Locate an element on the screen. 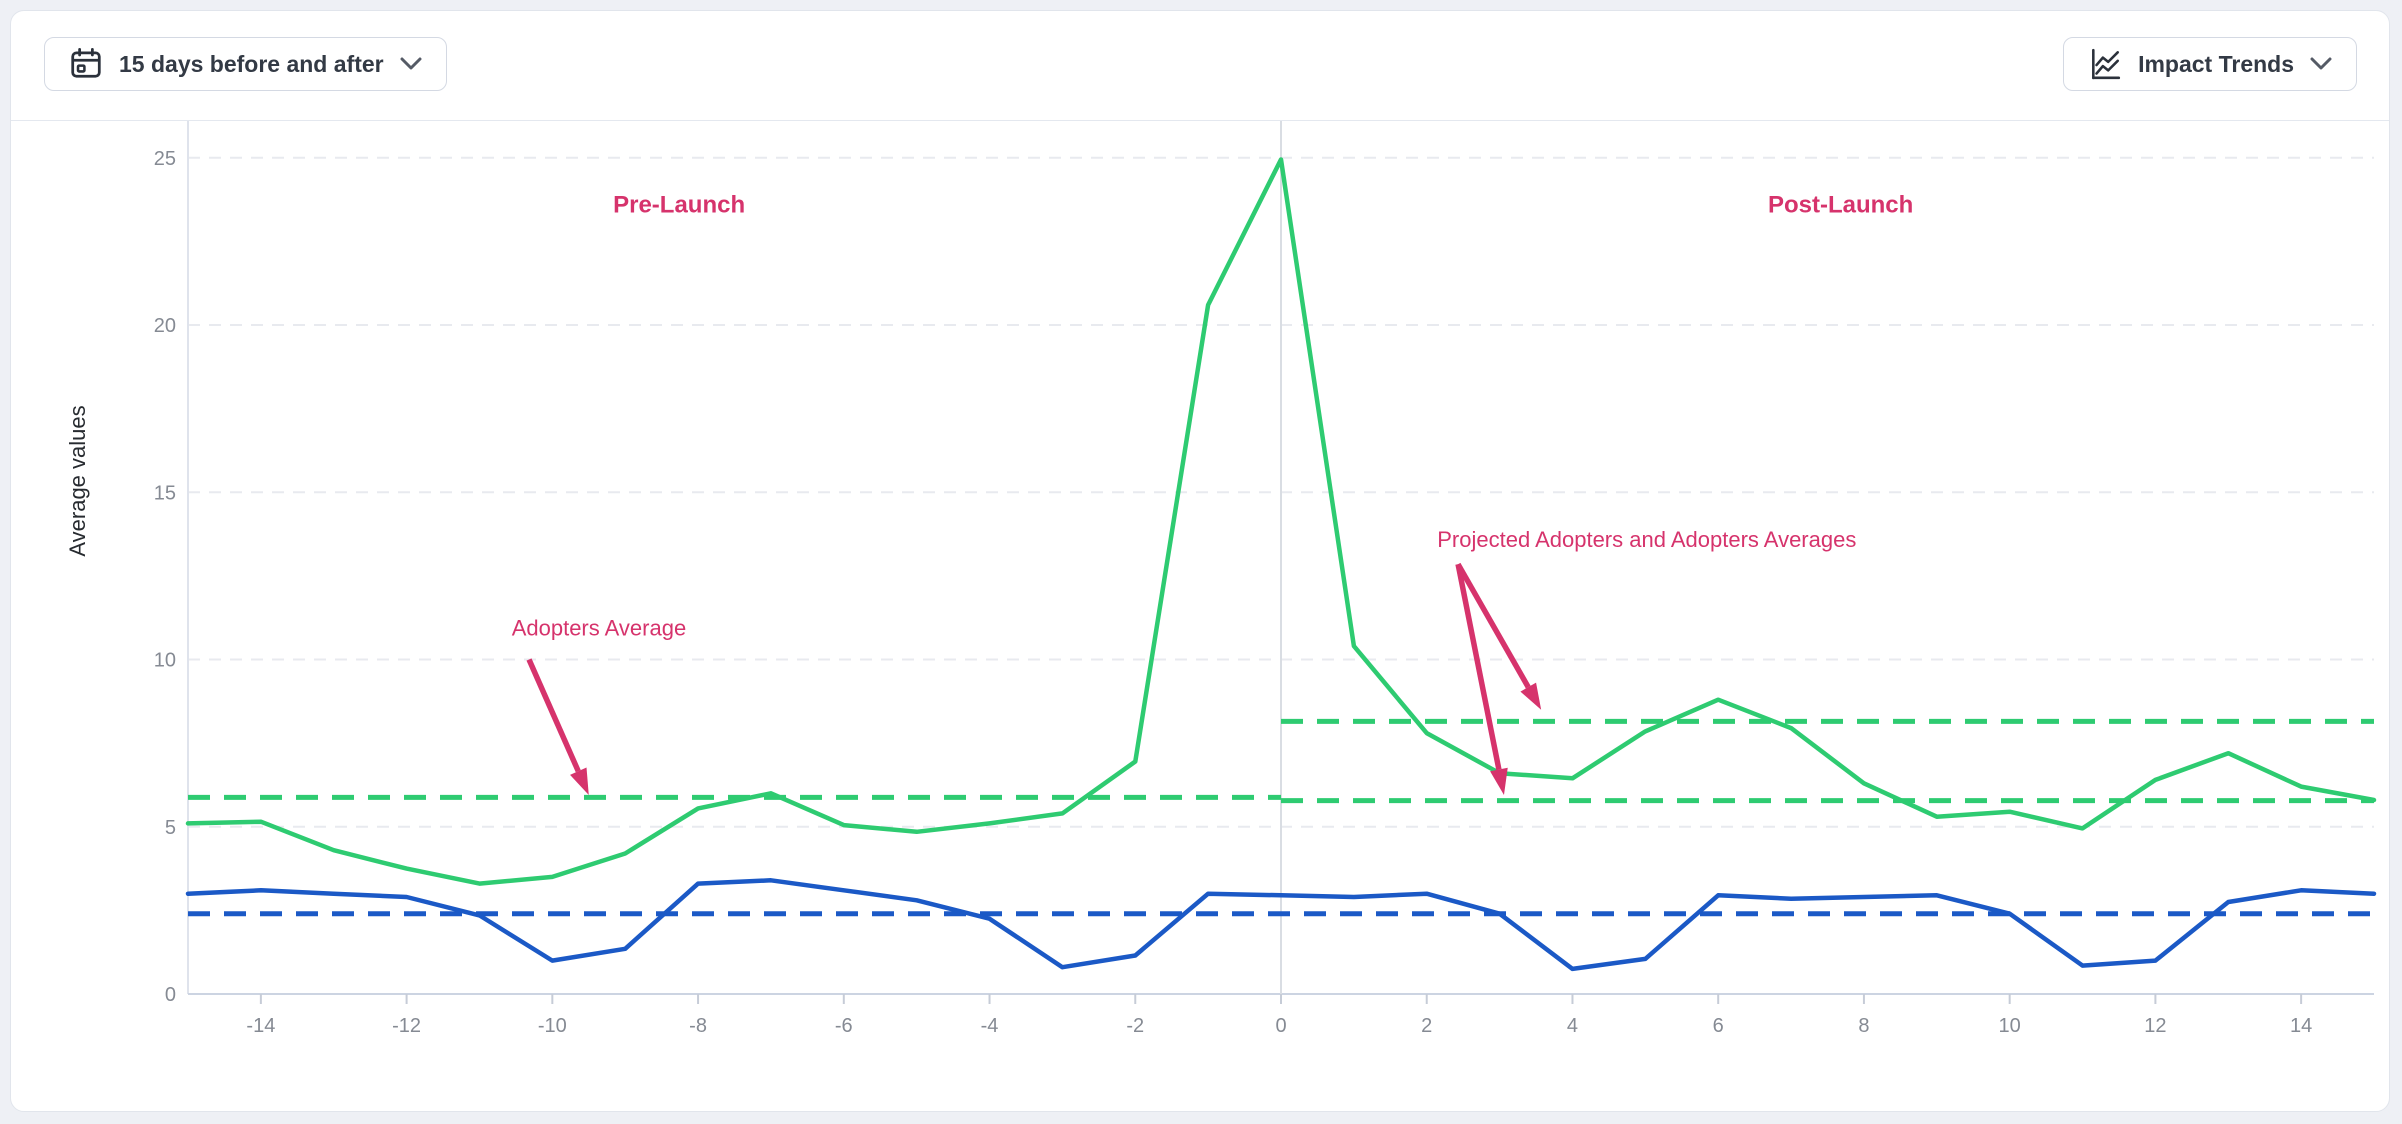 This screenshot has height=1124, width=2402. x-tick-label: -10 is located at coordinates (552, 1026).